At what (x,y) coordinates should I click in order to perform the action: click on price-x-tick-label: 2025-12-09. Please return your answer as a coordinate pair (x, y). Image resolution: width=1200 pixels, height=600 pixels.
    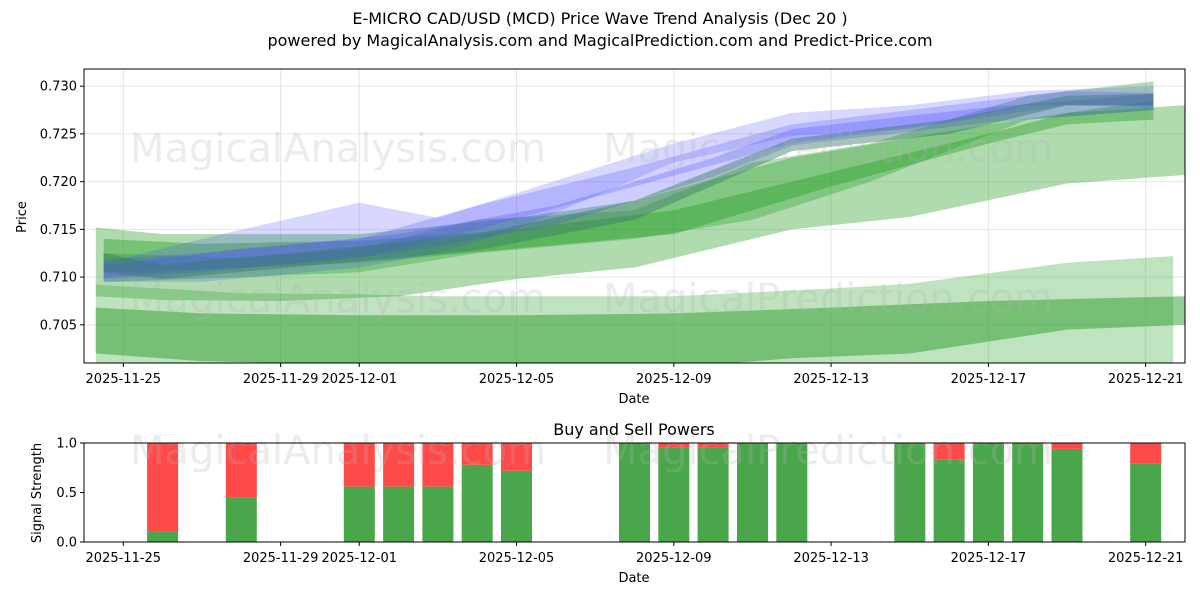
    Looking at the image, I should click on (674, 379).